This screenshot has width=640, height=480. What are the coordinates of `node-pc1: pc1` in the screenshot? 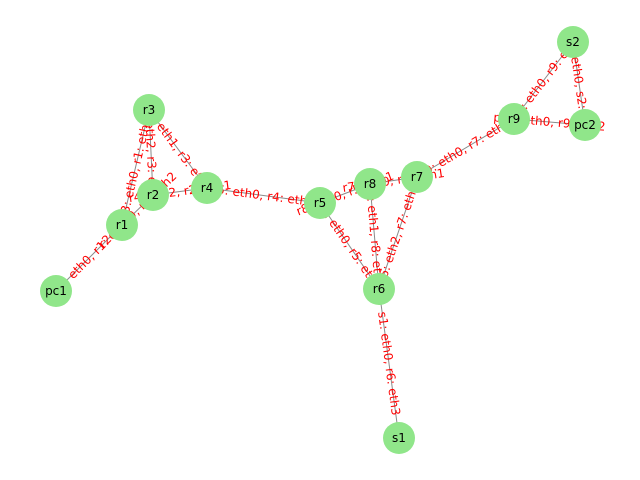 It's located at (56, 291).